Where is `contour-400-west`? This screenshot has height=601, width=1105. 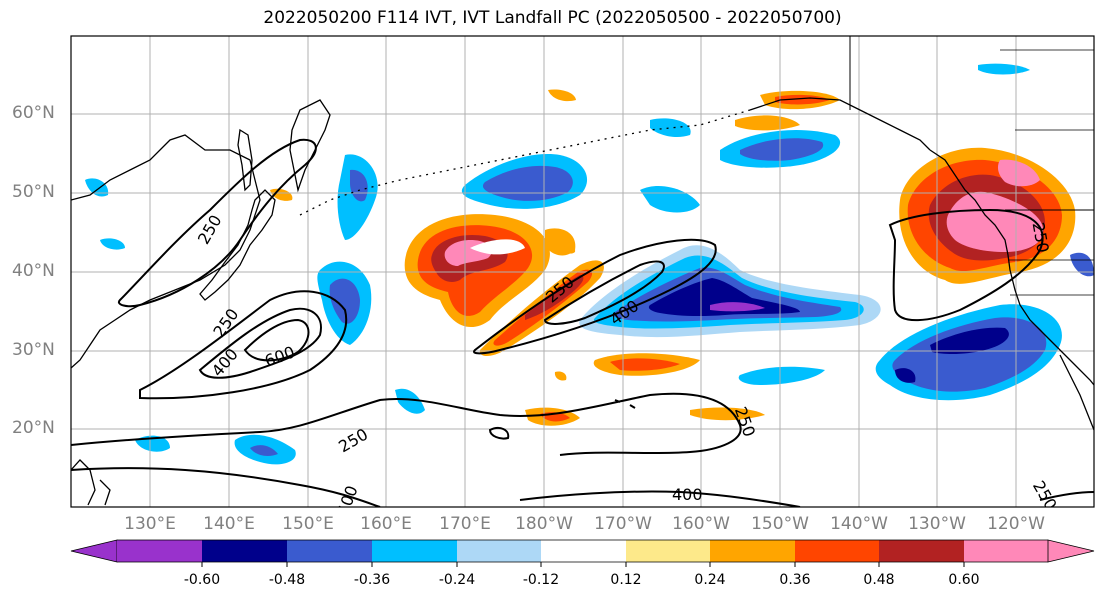 contour-400-west is located at coordinates (260, 343).